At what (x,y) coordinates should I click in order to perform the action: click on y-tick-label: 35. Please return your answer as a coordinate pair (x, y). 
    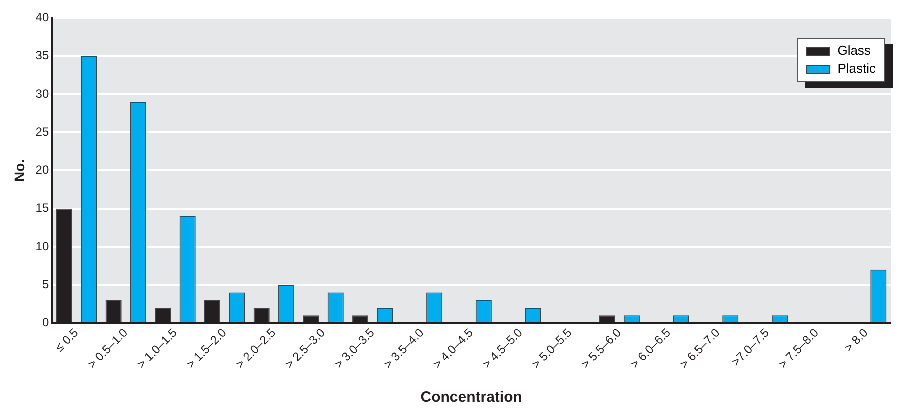
    Looking at the image, I should click on (43, 55).